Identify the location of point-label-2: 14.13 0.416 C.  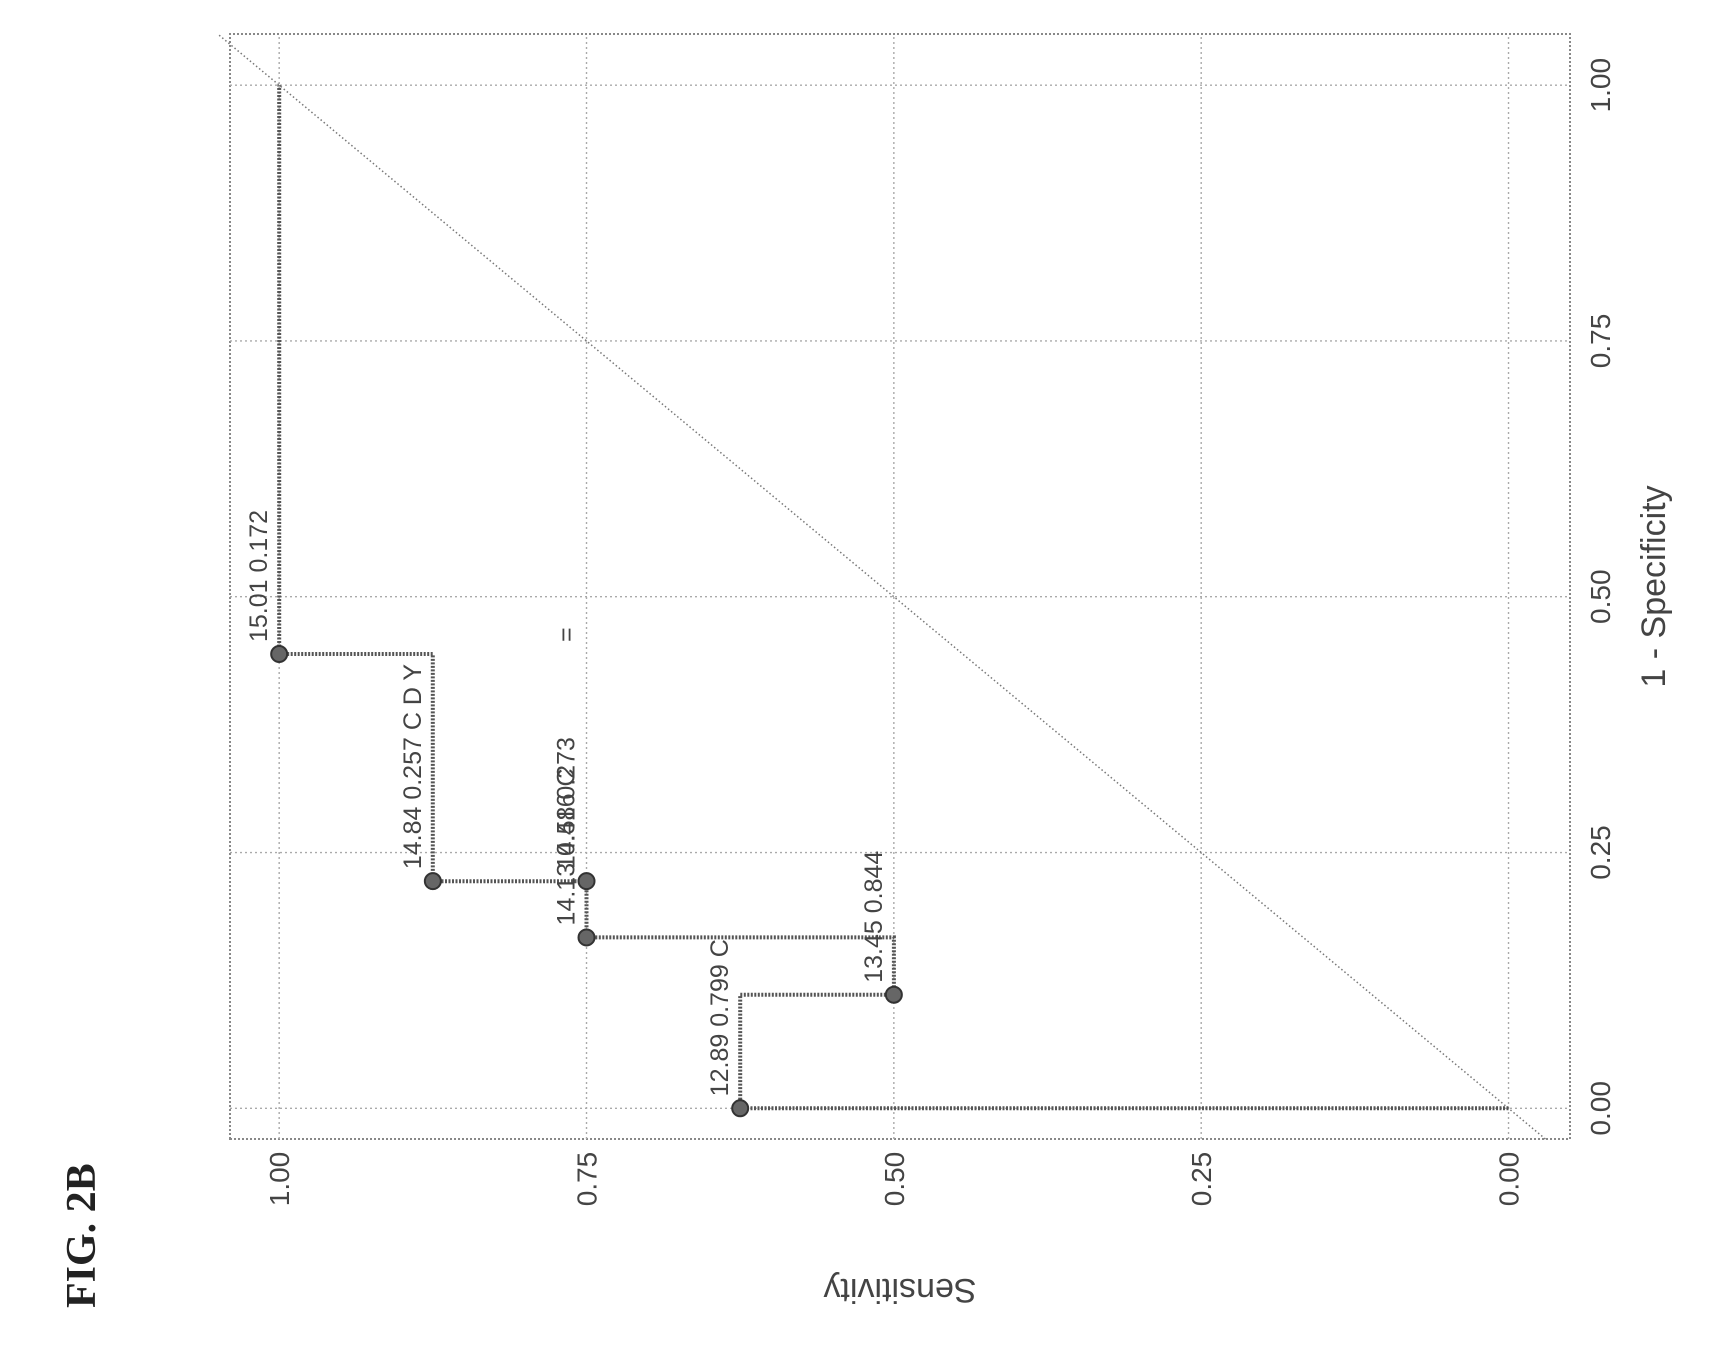
(567, 846).